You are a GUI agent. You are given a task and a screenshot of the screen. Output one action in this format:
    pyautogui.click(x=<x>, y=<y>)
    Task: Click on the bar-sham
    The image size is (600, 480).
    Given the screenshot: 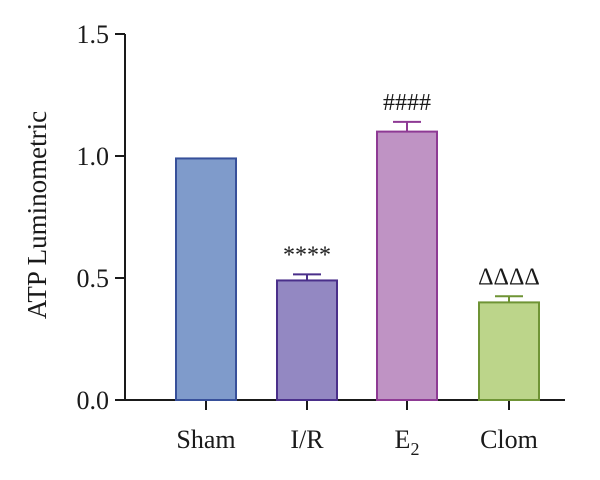 What is the action you would take?
    pyautogui.click(x=206, y=279)
    